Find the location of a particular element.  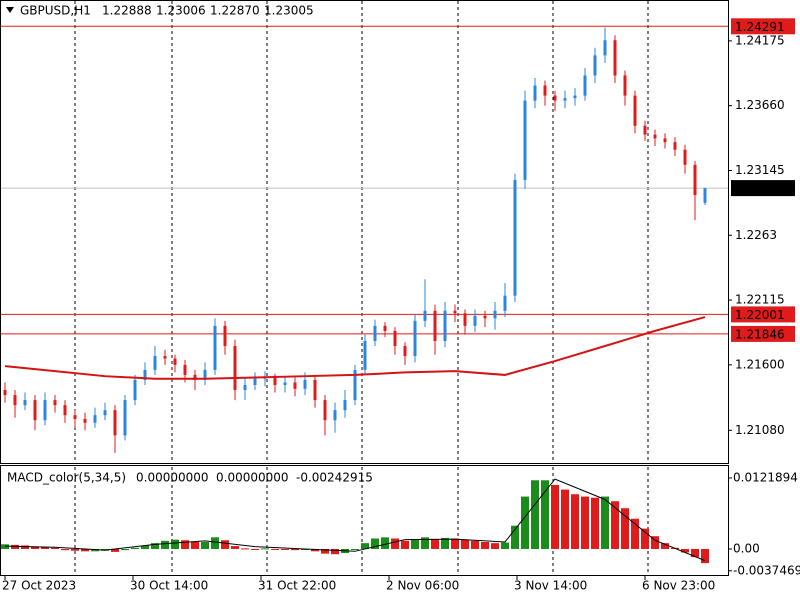

collapse-arrow is located at coordinates (10, 10).